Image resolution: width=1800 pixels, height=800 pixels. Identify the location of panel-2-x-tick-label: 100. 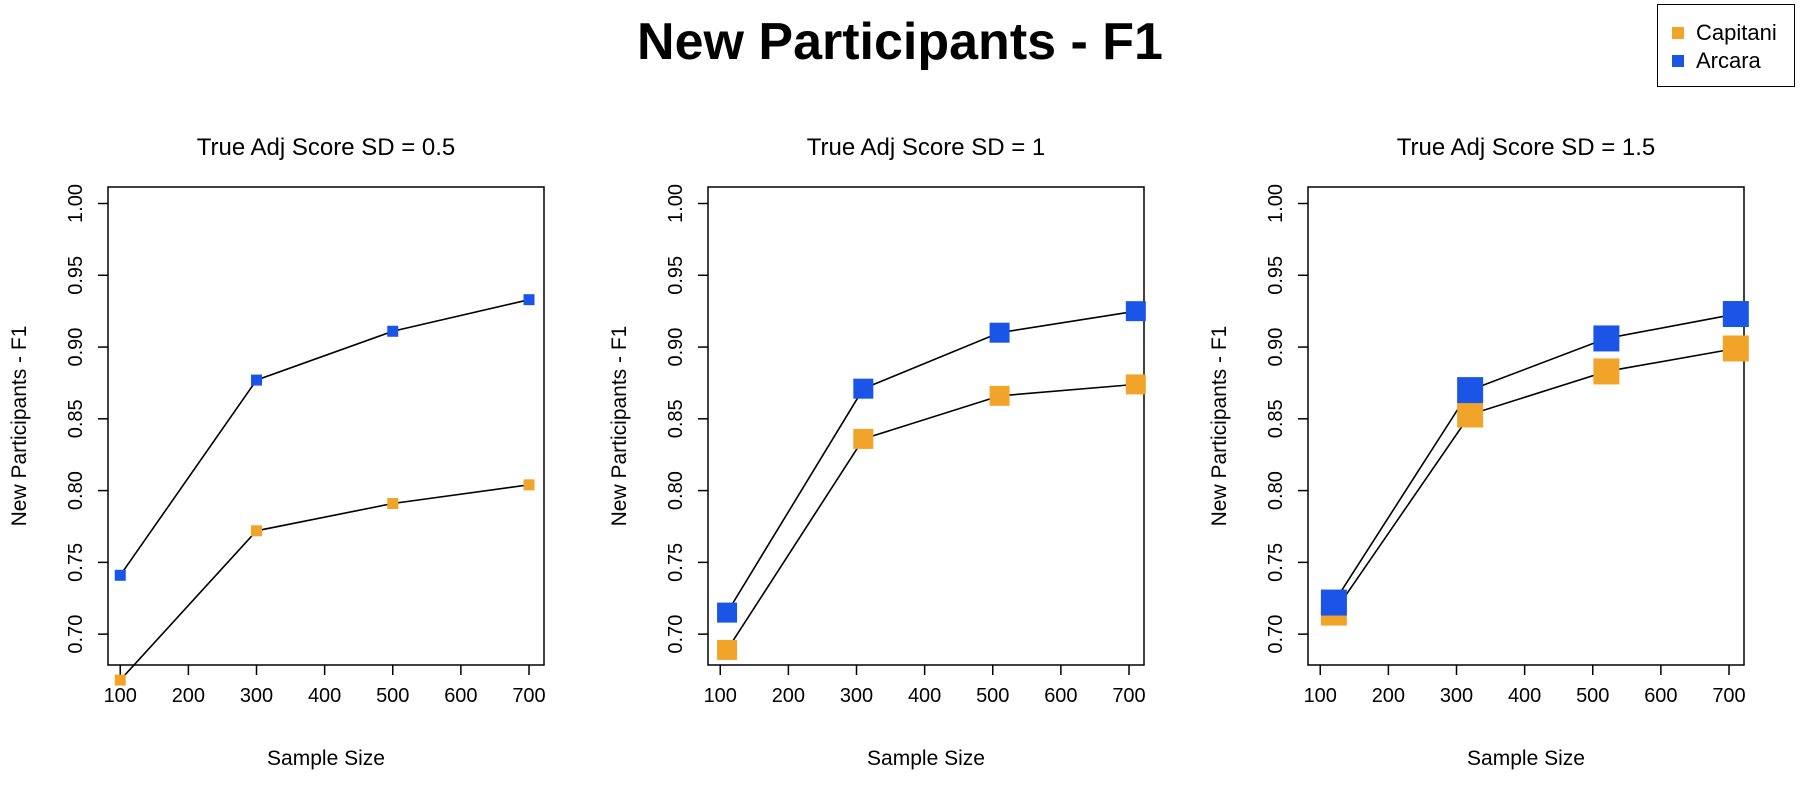
(720, 696).